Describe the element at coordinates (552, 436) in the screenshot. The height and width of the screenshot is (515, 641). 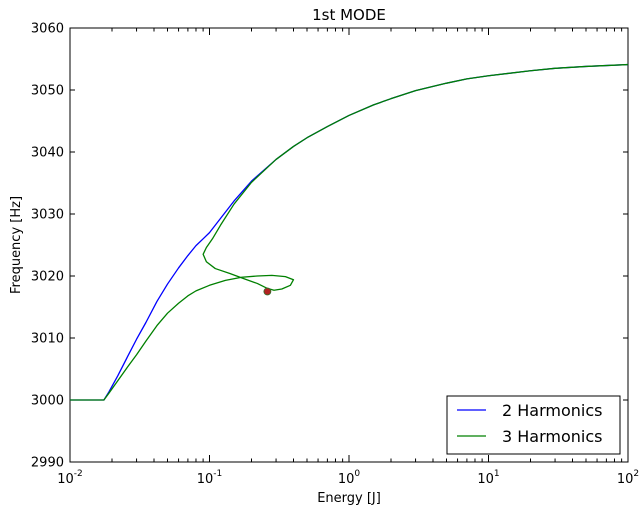
I see `legend-label-3-harmonics: 3 Harmonics` at that location.